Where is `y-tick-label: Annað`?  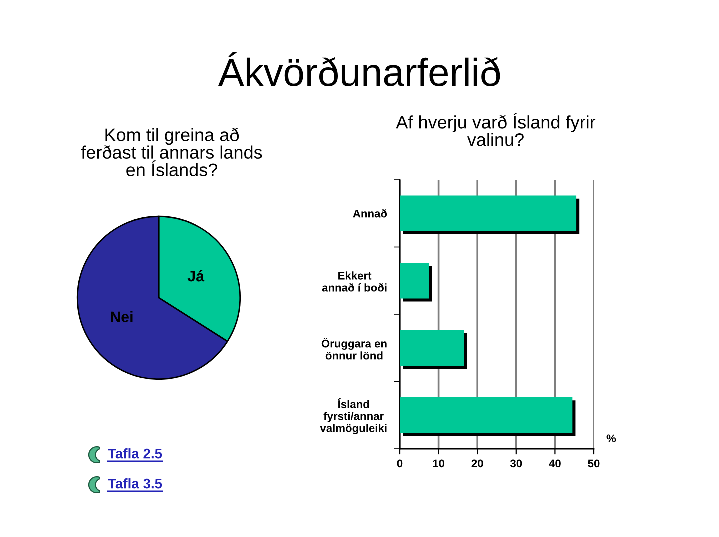
y-tick-label: Annað is located at coordinates (370, 213).